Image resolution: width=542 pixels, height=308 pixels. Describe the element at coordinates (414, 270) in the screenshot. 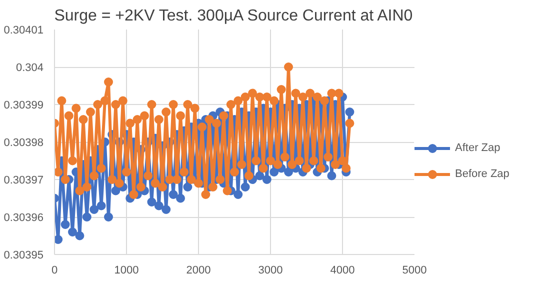

I see `x-tick-label: 5000` at that location.